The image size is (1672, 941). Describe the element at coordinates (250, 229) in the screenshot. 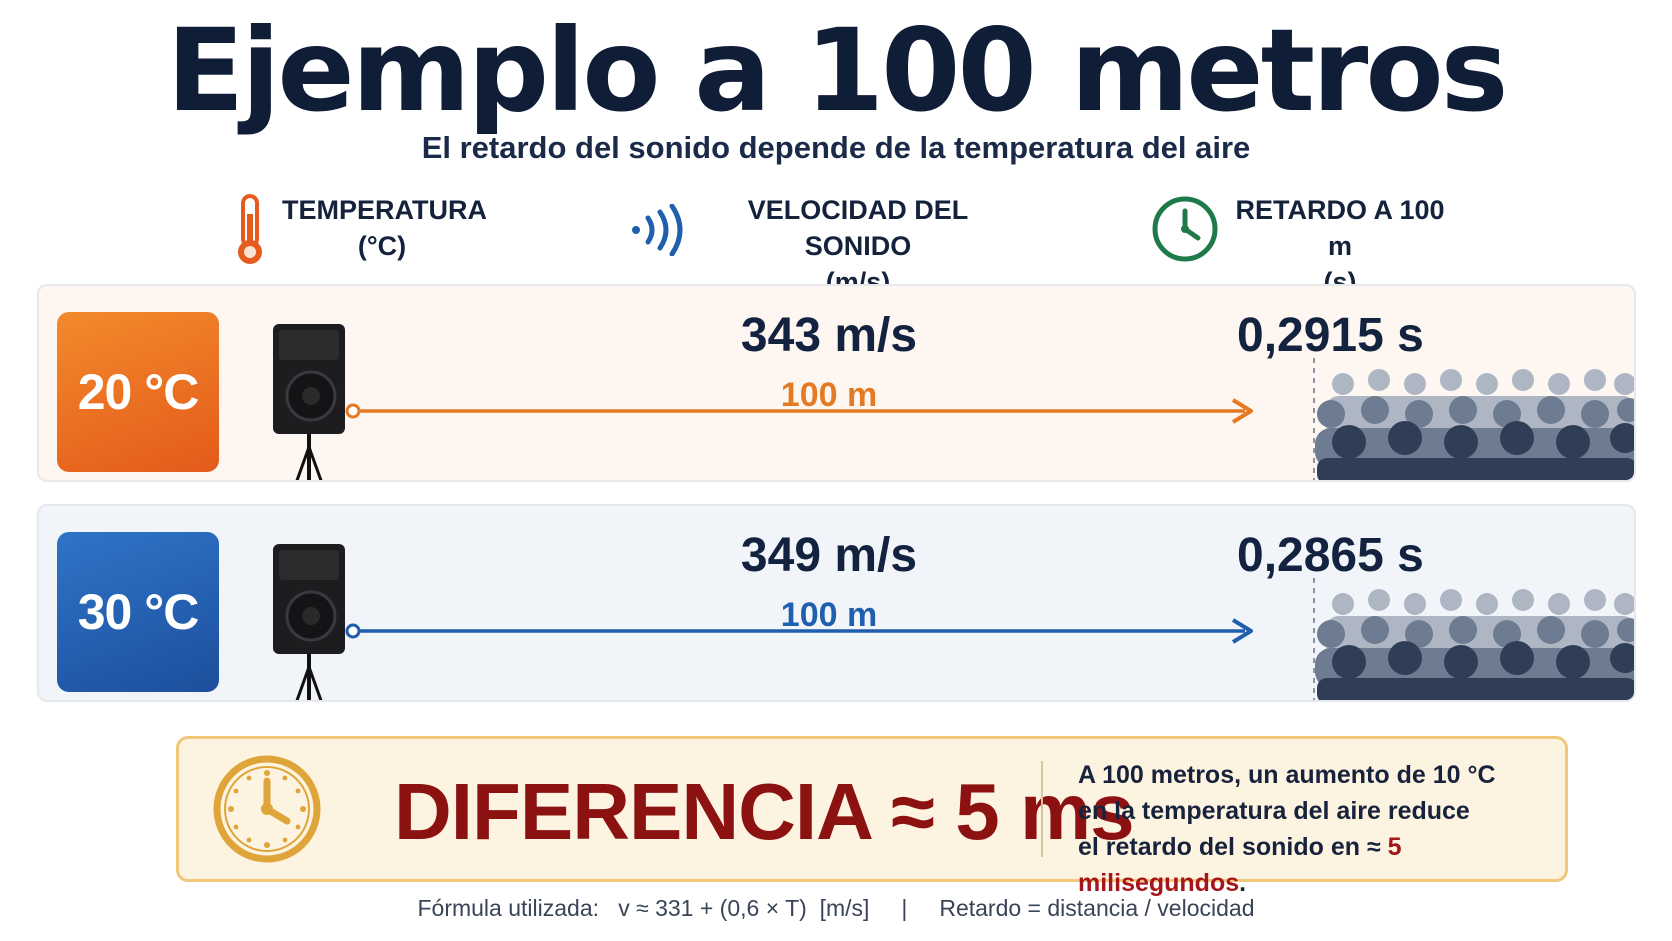

I see `thermometer-icon` at that location.